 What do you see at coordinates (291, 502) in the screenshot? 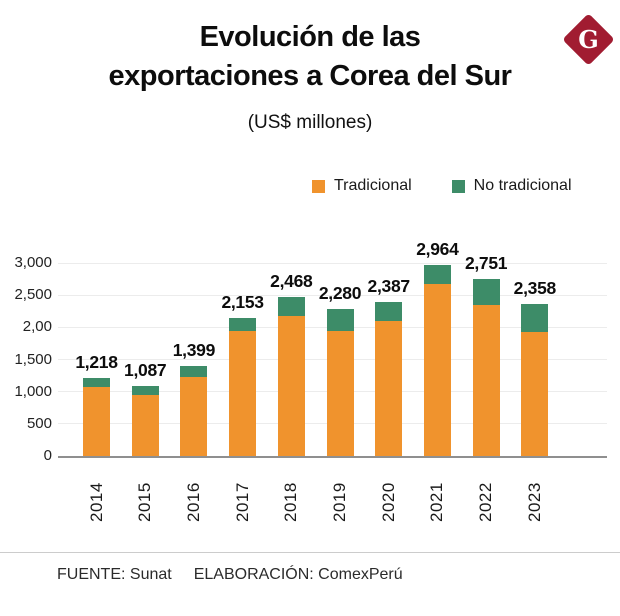
I see `x-axis-label: 2018` at bounding box center [291, 502].